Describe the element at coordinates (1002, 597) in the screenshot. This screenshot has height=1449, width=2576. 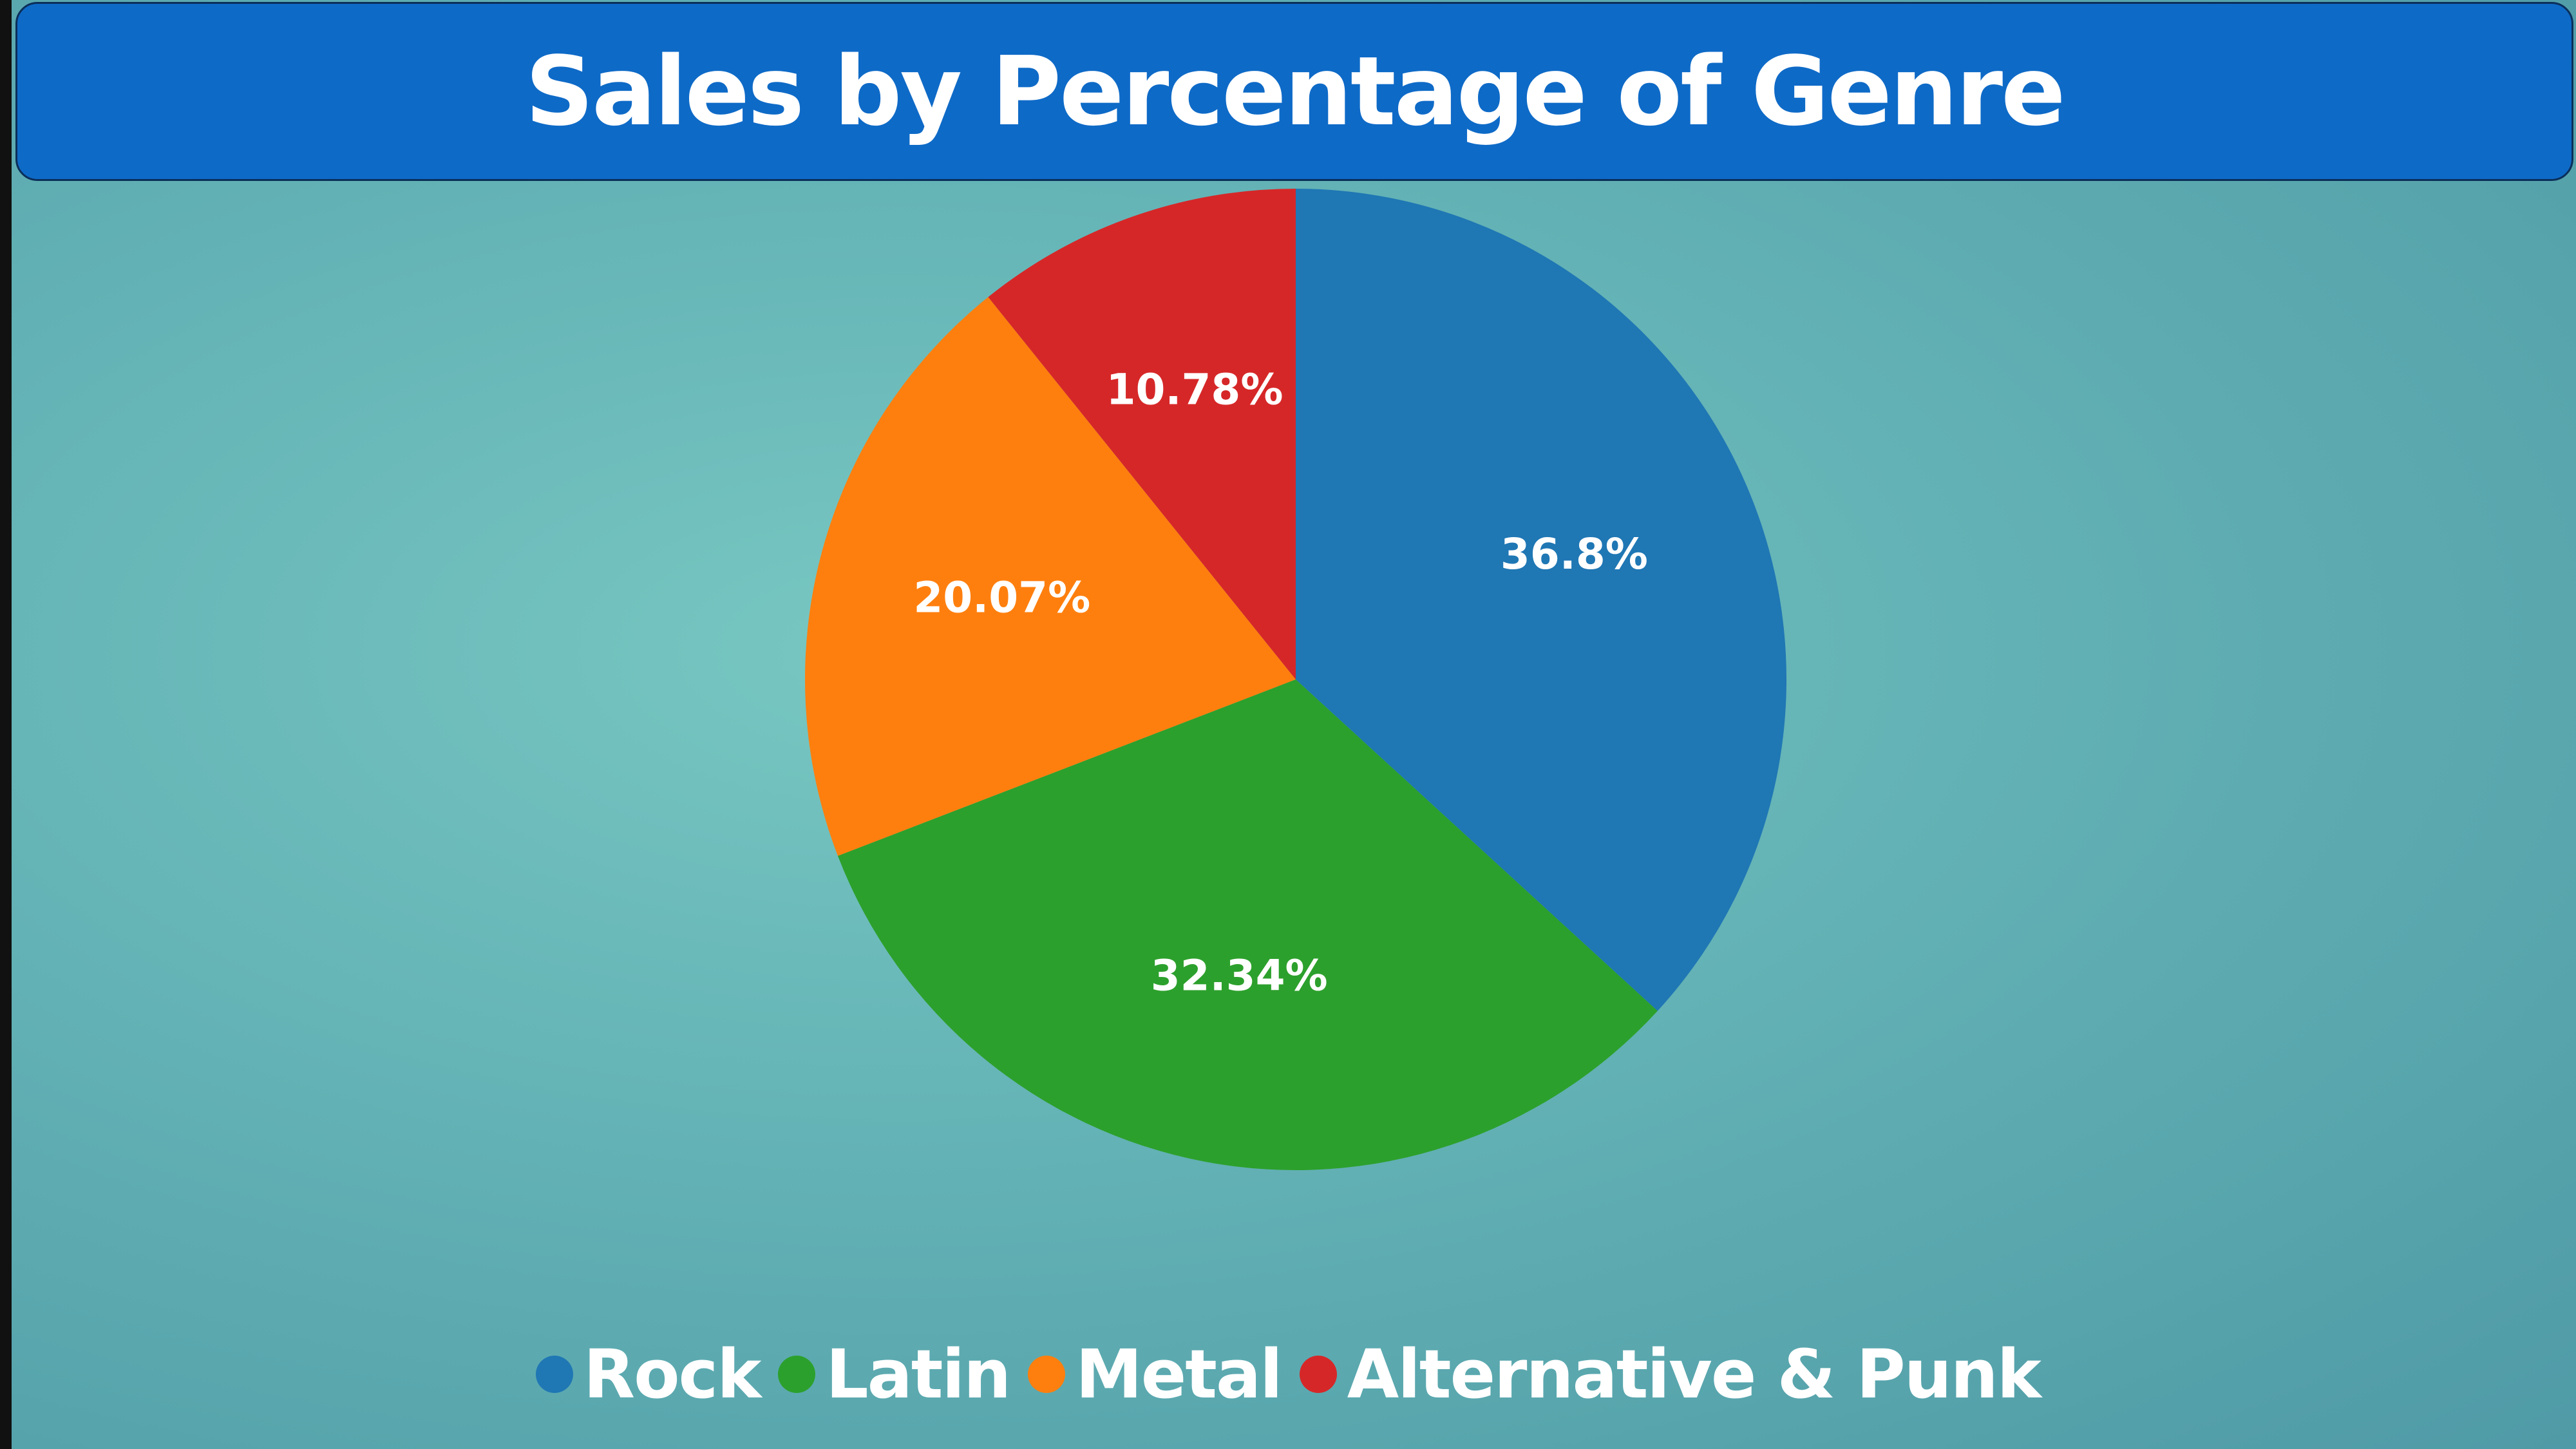
I see `data-label-metal: 20.07%` at that location.